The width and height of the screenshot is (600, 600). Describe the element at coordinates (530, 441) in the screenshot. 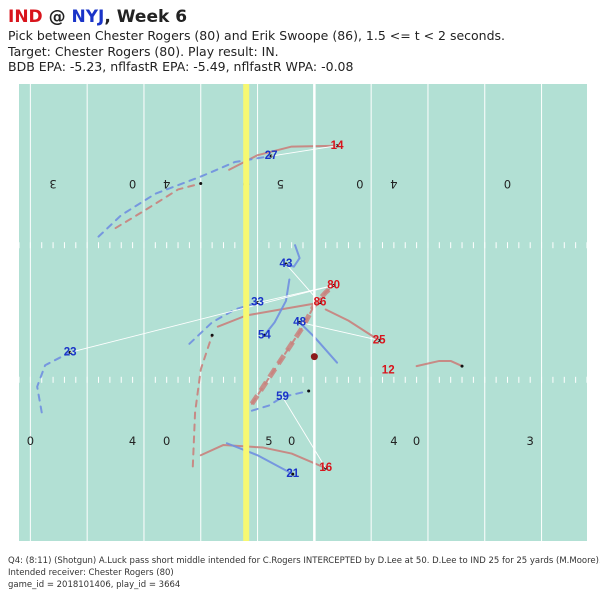

I see `yard-number-bottom: 3` at that location.